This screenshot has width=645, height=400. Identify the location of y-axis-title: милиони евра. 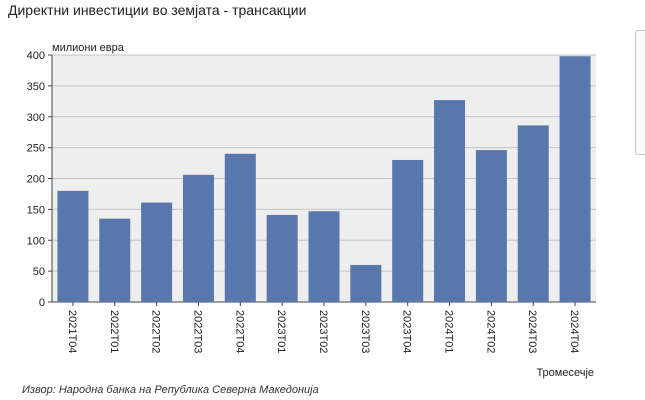
(88, 48).